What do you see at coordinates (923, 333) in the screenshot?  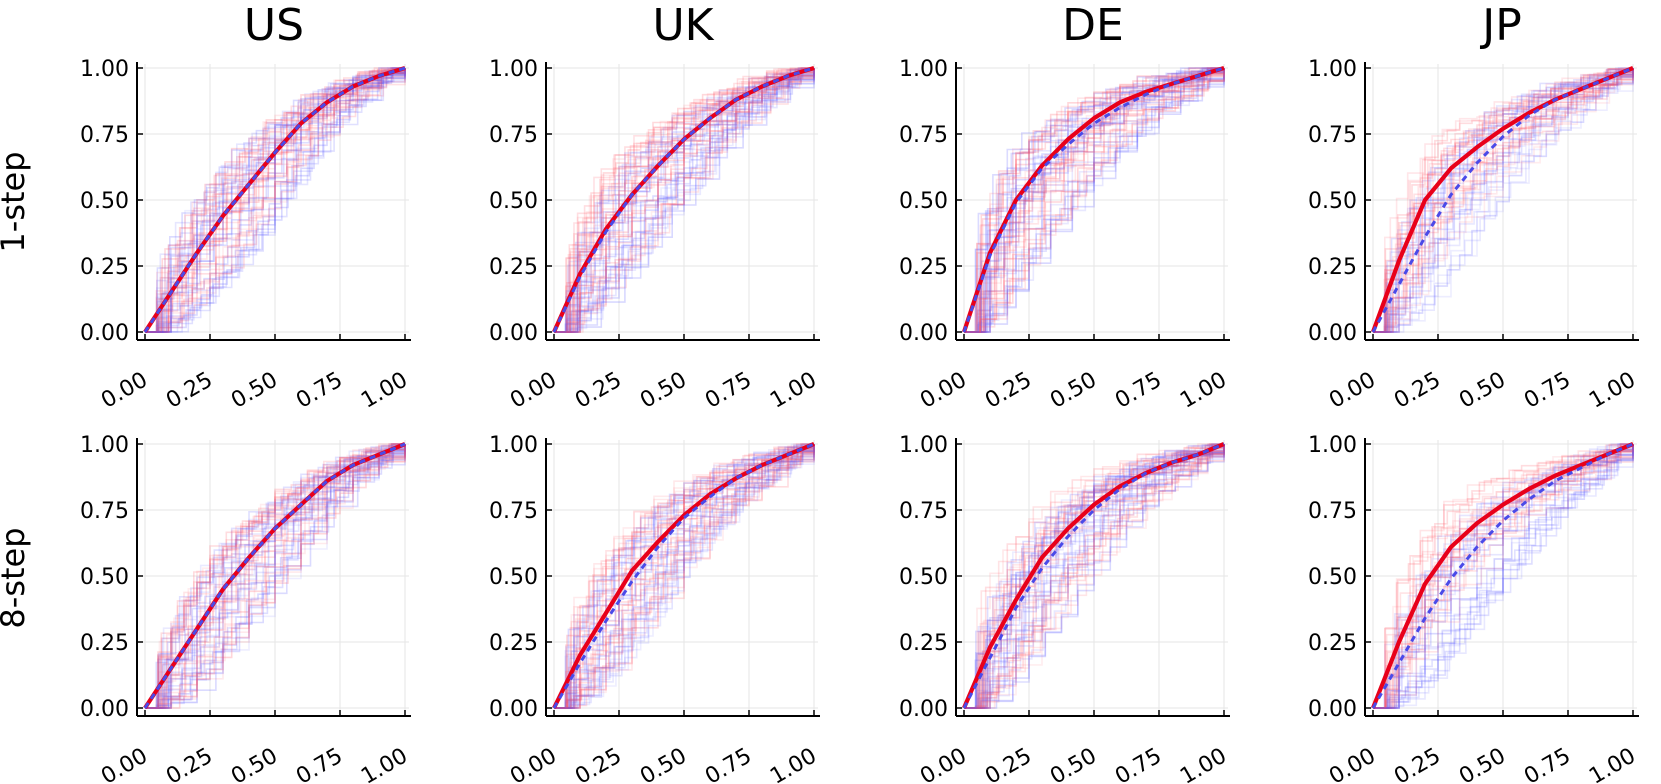 I see `y-tick-label: 0.00` at bounding box center [923, 333].